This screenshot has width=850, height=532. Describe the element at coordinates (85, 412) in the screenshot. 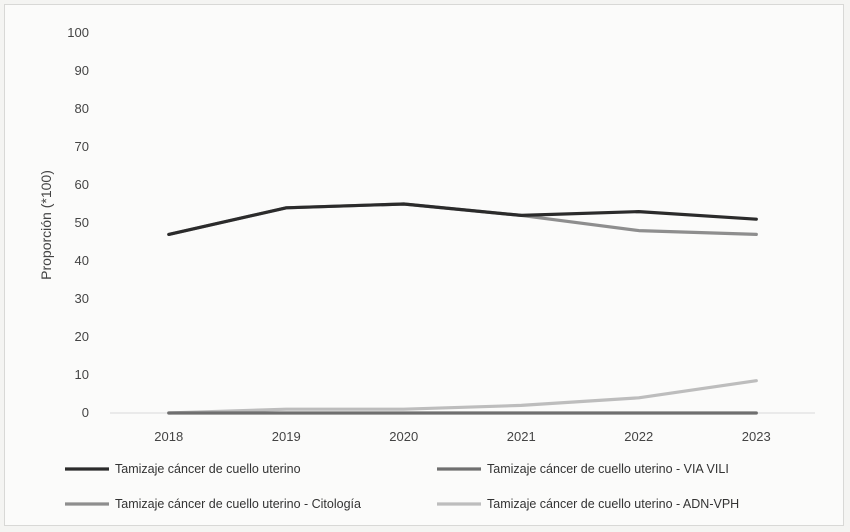

I see `y-tick-label: 0` at that location.